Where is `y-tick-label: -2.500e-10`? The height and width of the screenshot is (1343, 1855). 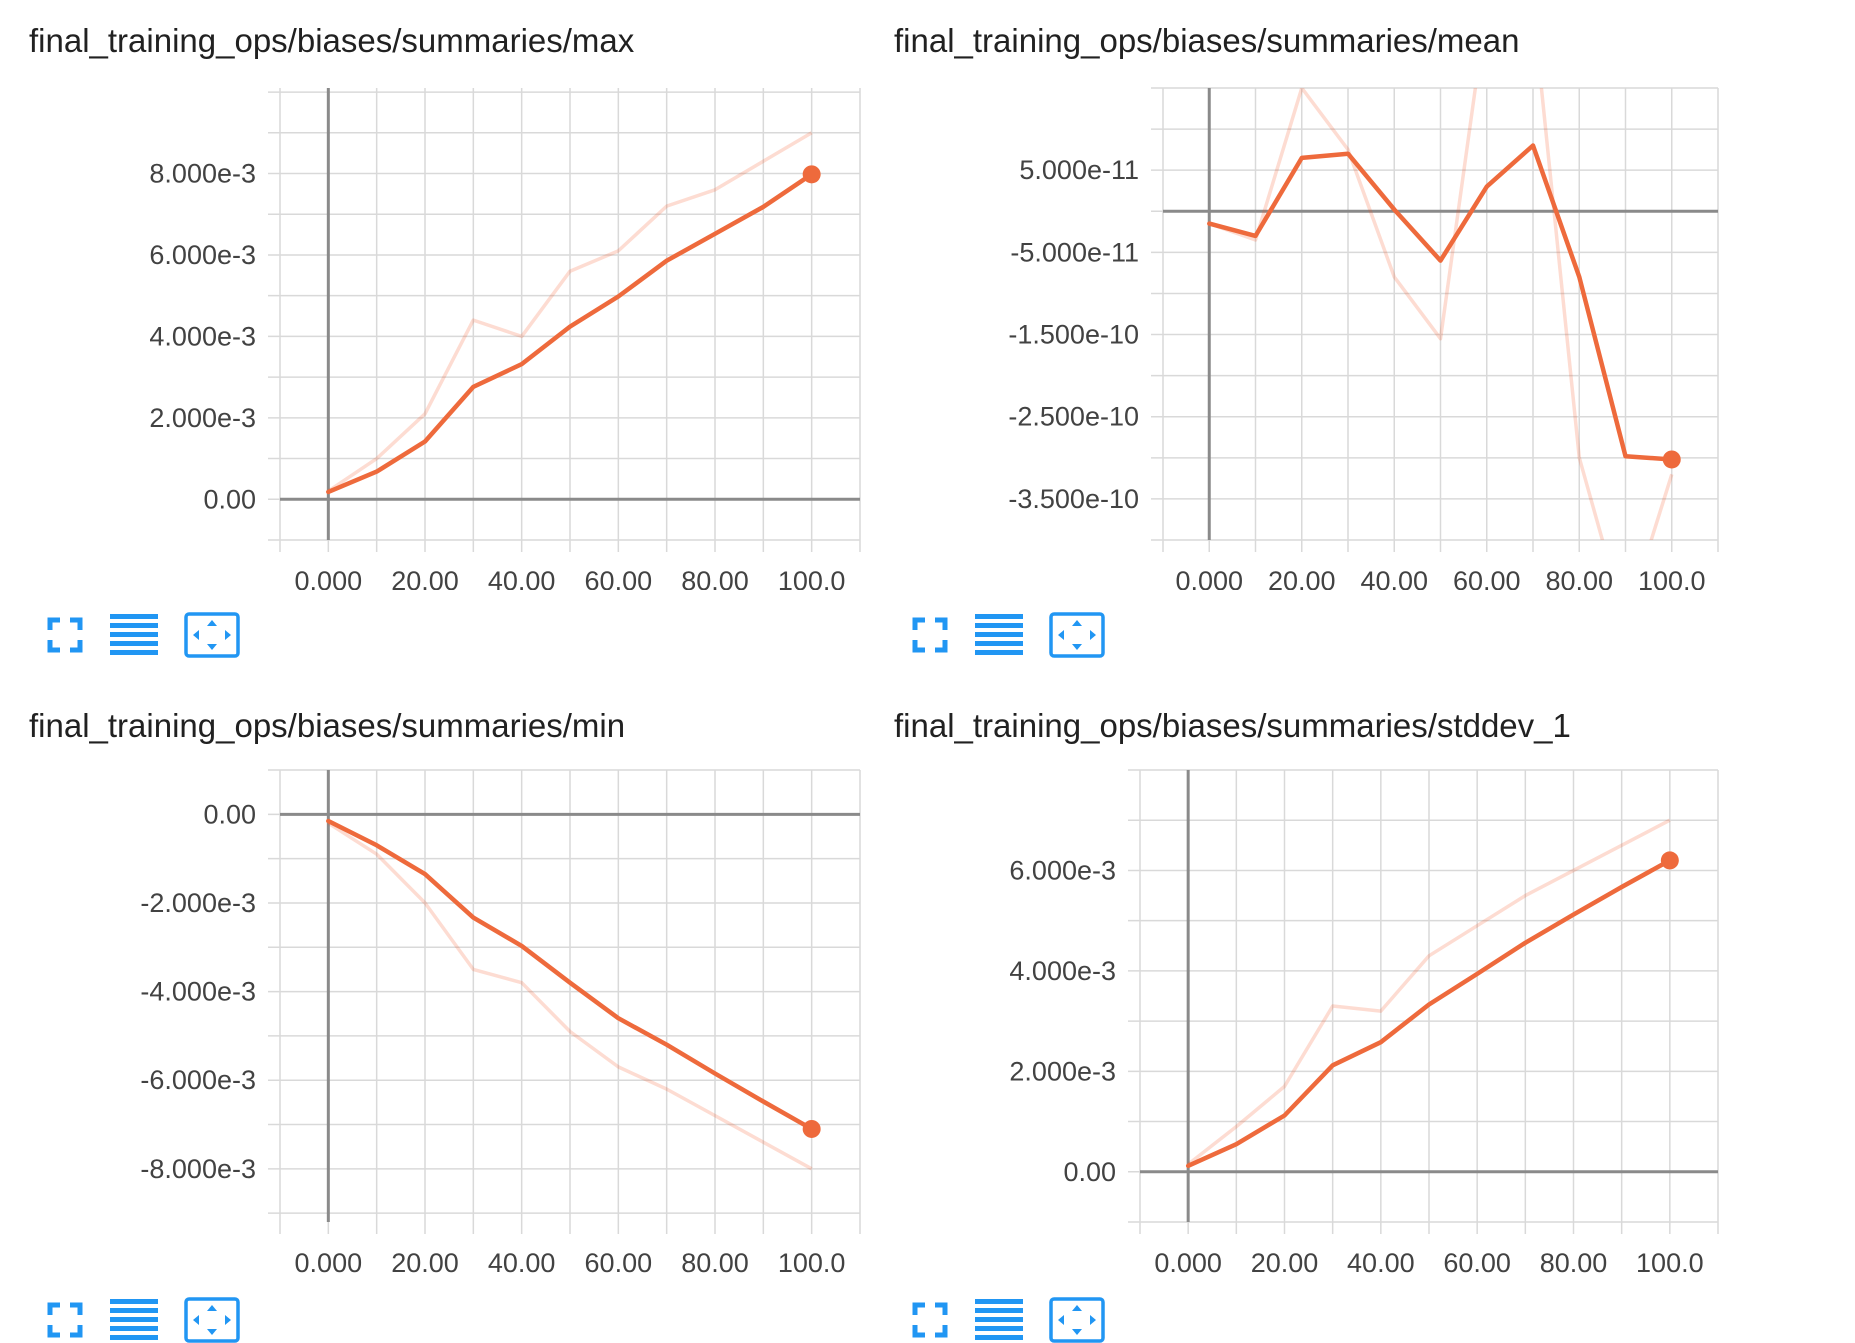
y-tick-label: -2.500e-10 is located at coordinates (1073, 417).